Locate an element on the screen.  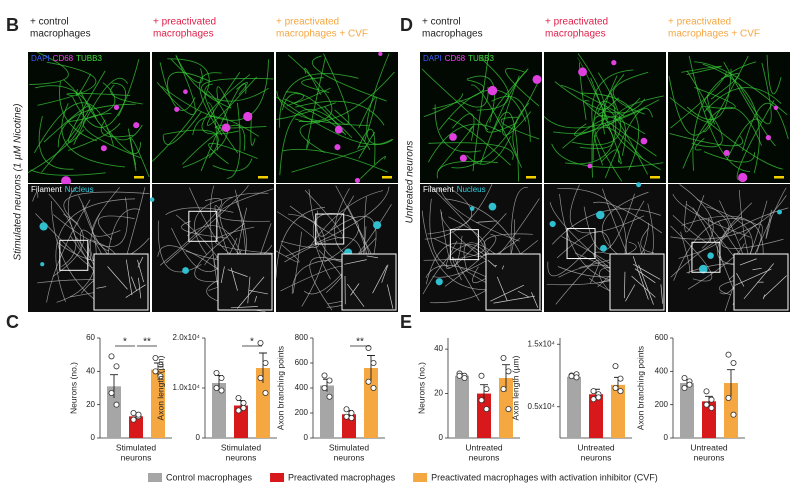
column-header: + preactivated is located at coordinates (307, 22).